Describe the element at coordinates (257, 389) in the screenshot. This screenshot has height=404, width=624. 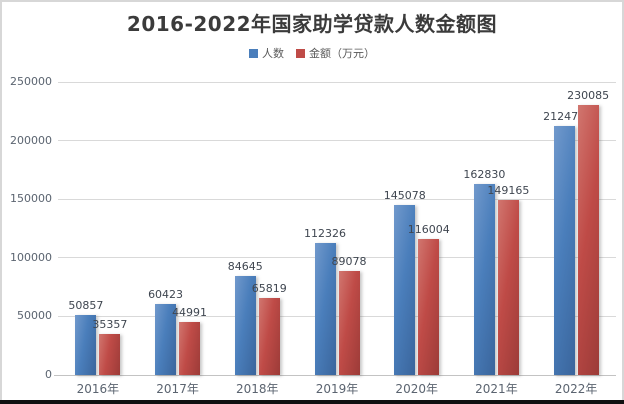
I see `x-axis-label: 2018年` at that location.